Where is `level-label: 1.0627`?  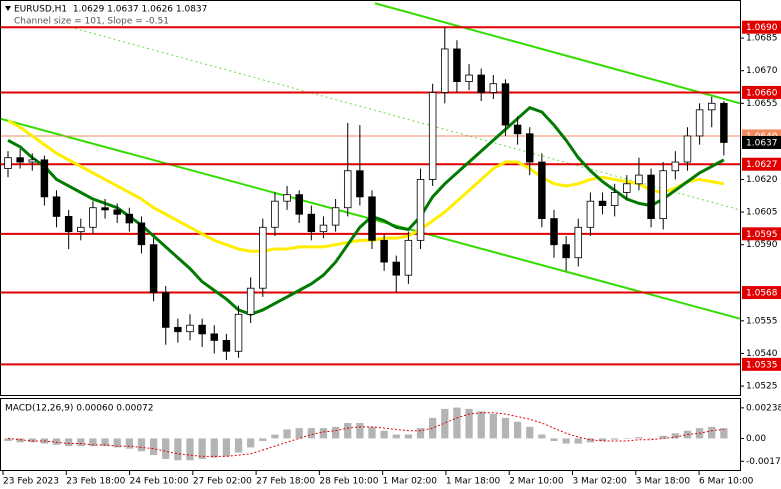
level-label: 1.0627 is located at coordinates (762, 165).